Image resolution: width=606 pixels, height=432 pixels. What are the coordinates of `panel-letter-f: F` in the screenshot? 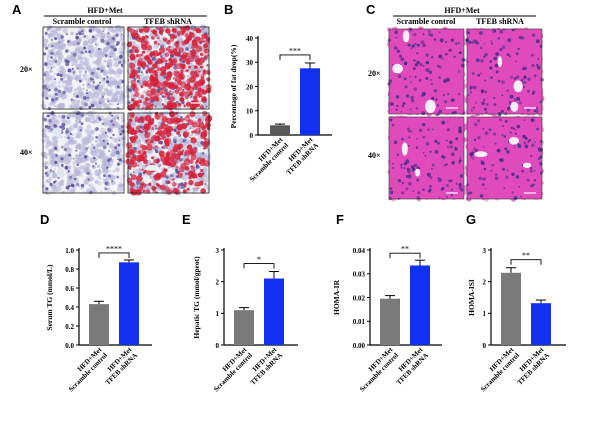 It's located at (340, 219).